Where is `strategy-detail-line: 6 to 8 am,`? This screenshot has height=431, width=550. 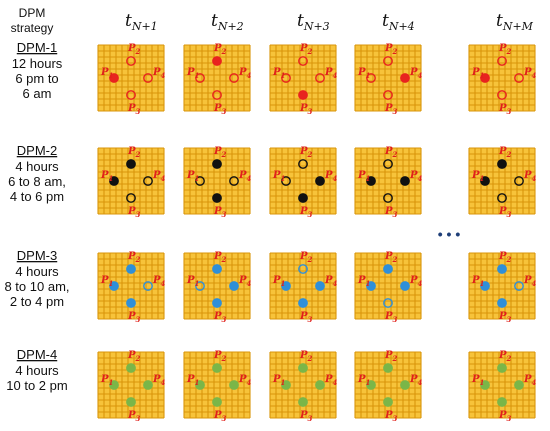
strategy-detail-line: 6 to 8 am, is located at coordinates (37, 181).